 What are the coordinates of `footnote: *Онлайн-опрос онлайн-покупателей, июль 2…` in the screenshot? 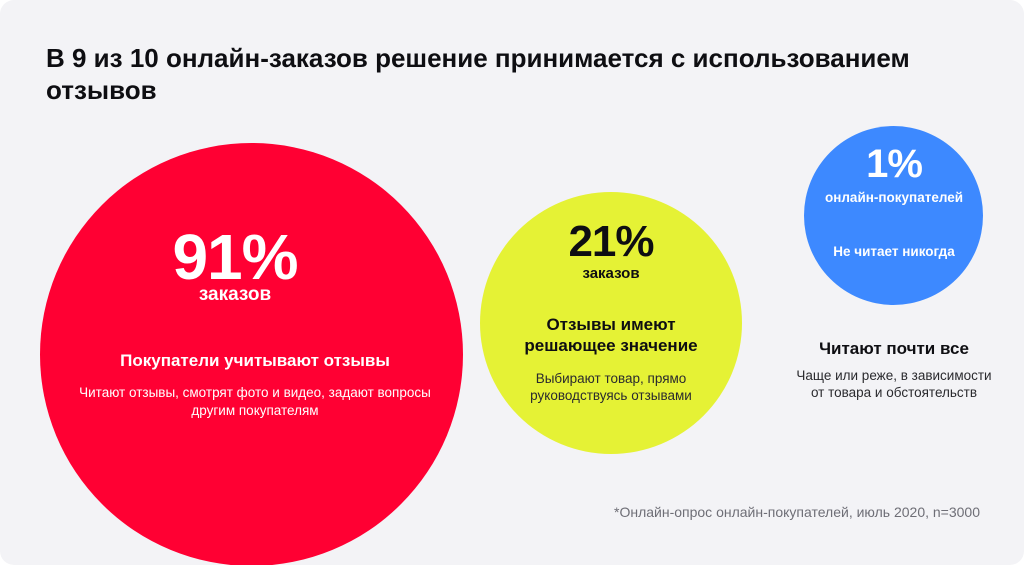 It's located at (797, 512).